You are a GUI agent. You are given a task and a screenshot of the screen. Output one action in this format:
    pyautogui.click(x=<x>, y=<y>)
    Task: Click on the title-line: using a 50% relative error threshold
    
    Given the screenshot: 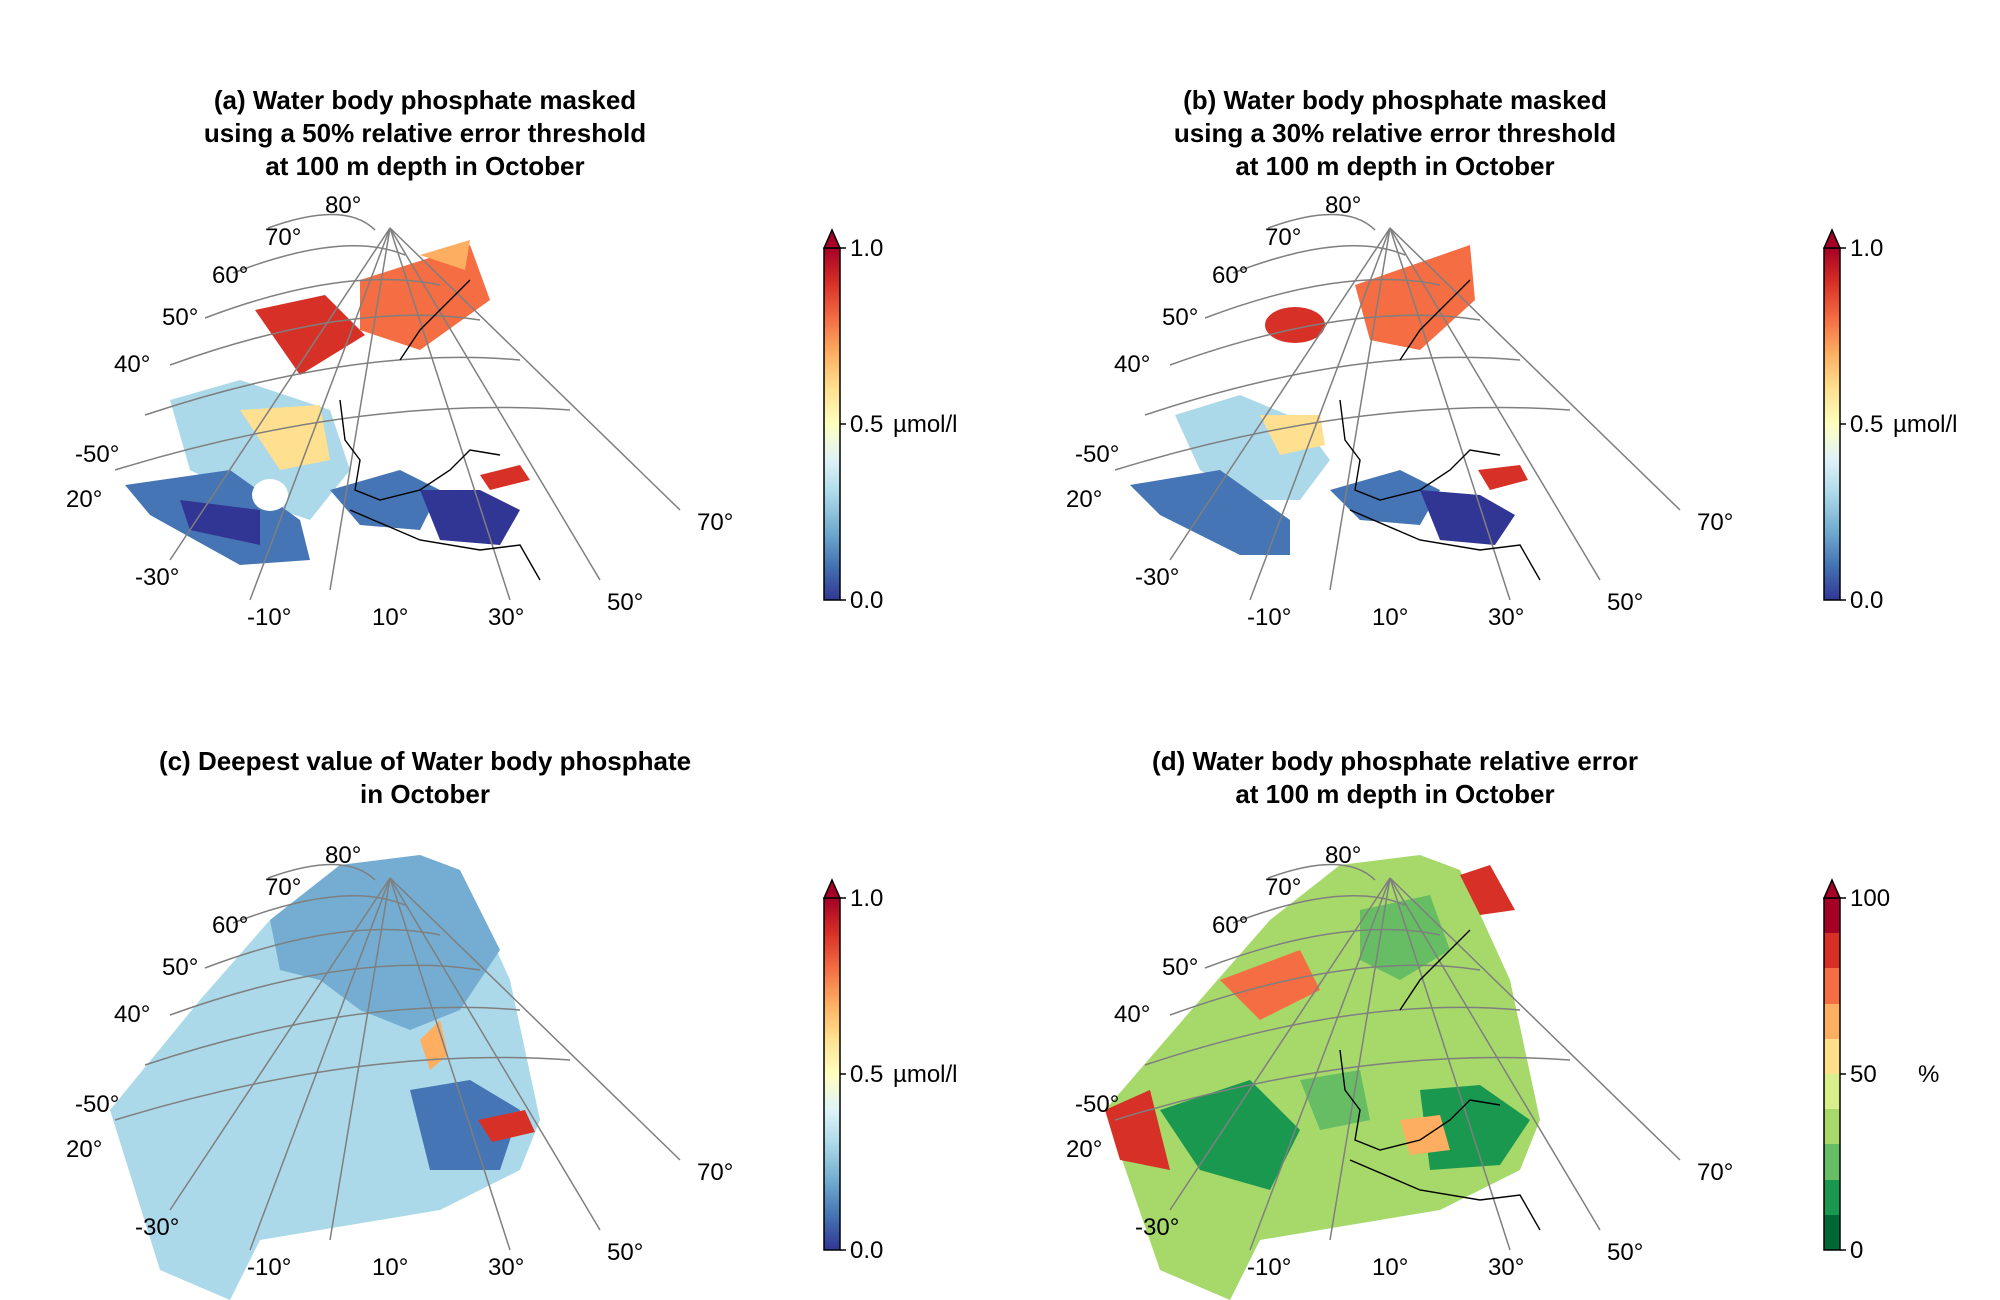 What is the action you would take?
    pyautogui.click(x=425, y=133)
    